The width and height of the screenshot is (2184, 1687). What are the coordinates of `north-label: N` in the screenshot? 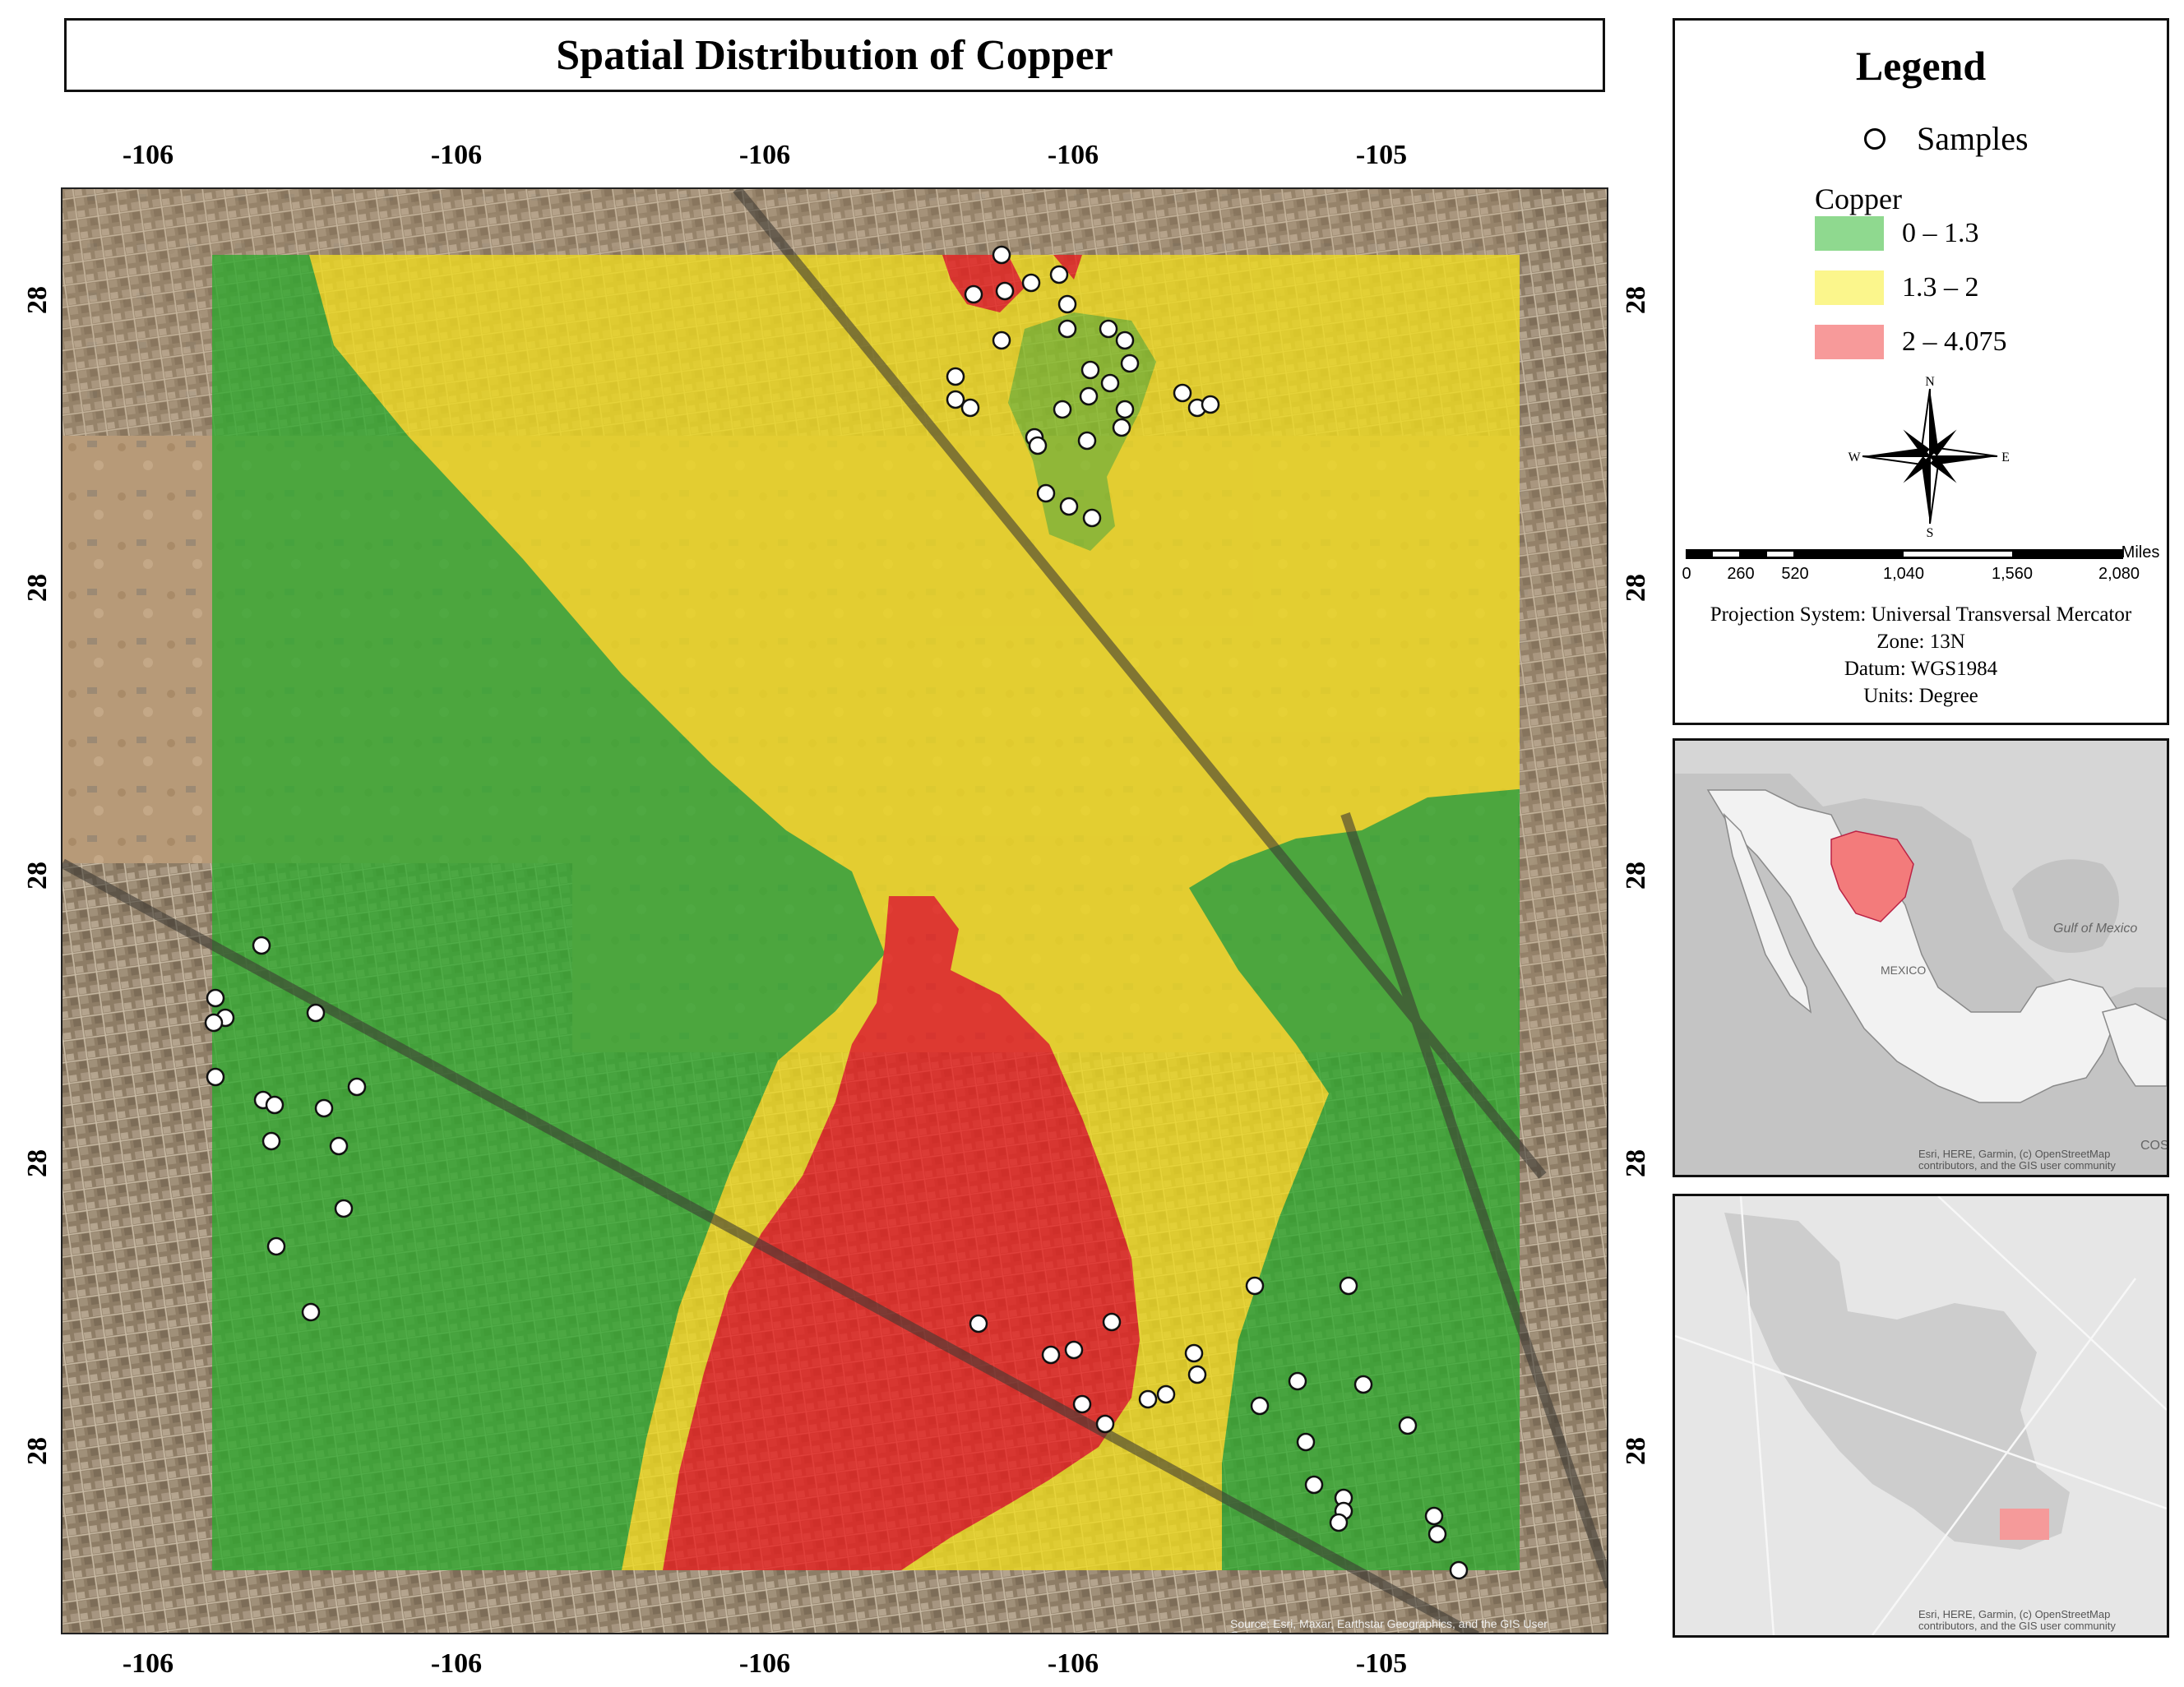 It's located at (1930, 382).